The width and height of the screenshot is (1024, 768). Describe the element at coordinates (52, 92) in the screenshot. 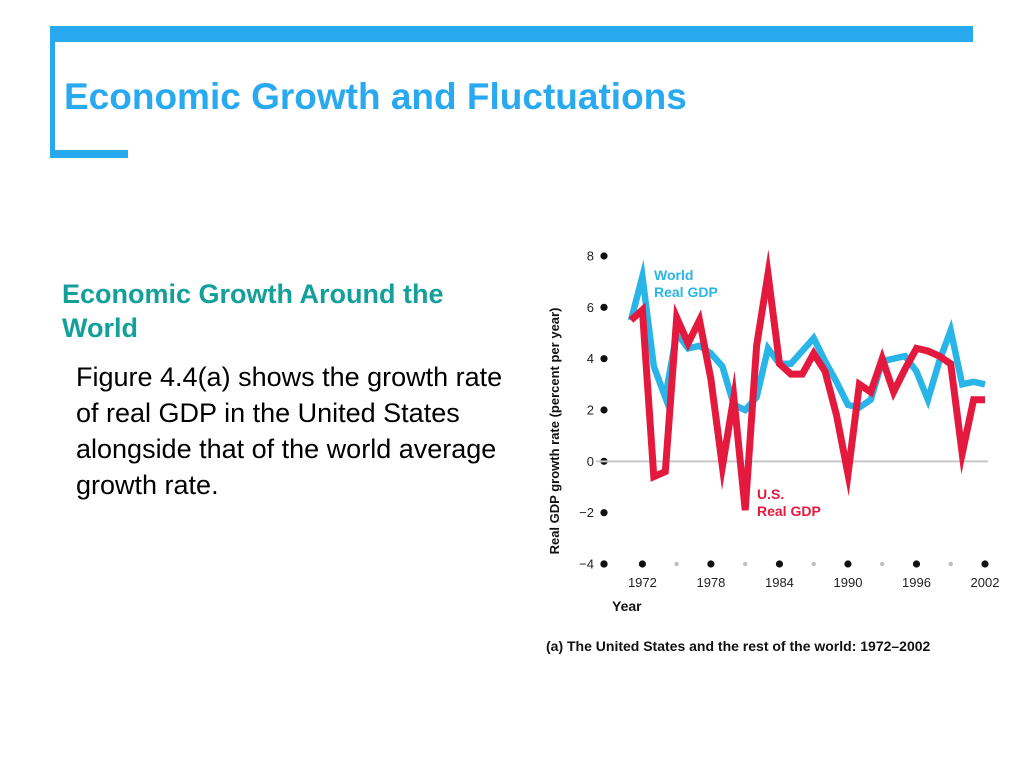

I see `title-accent-side-bar` at that location.